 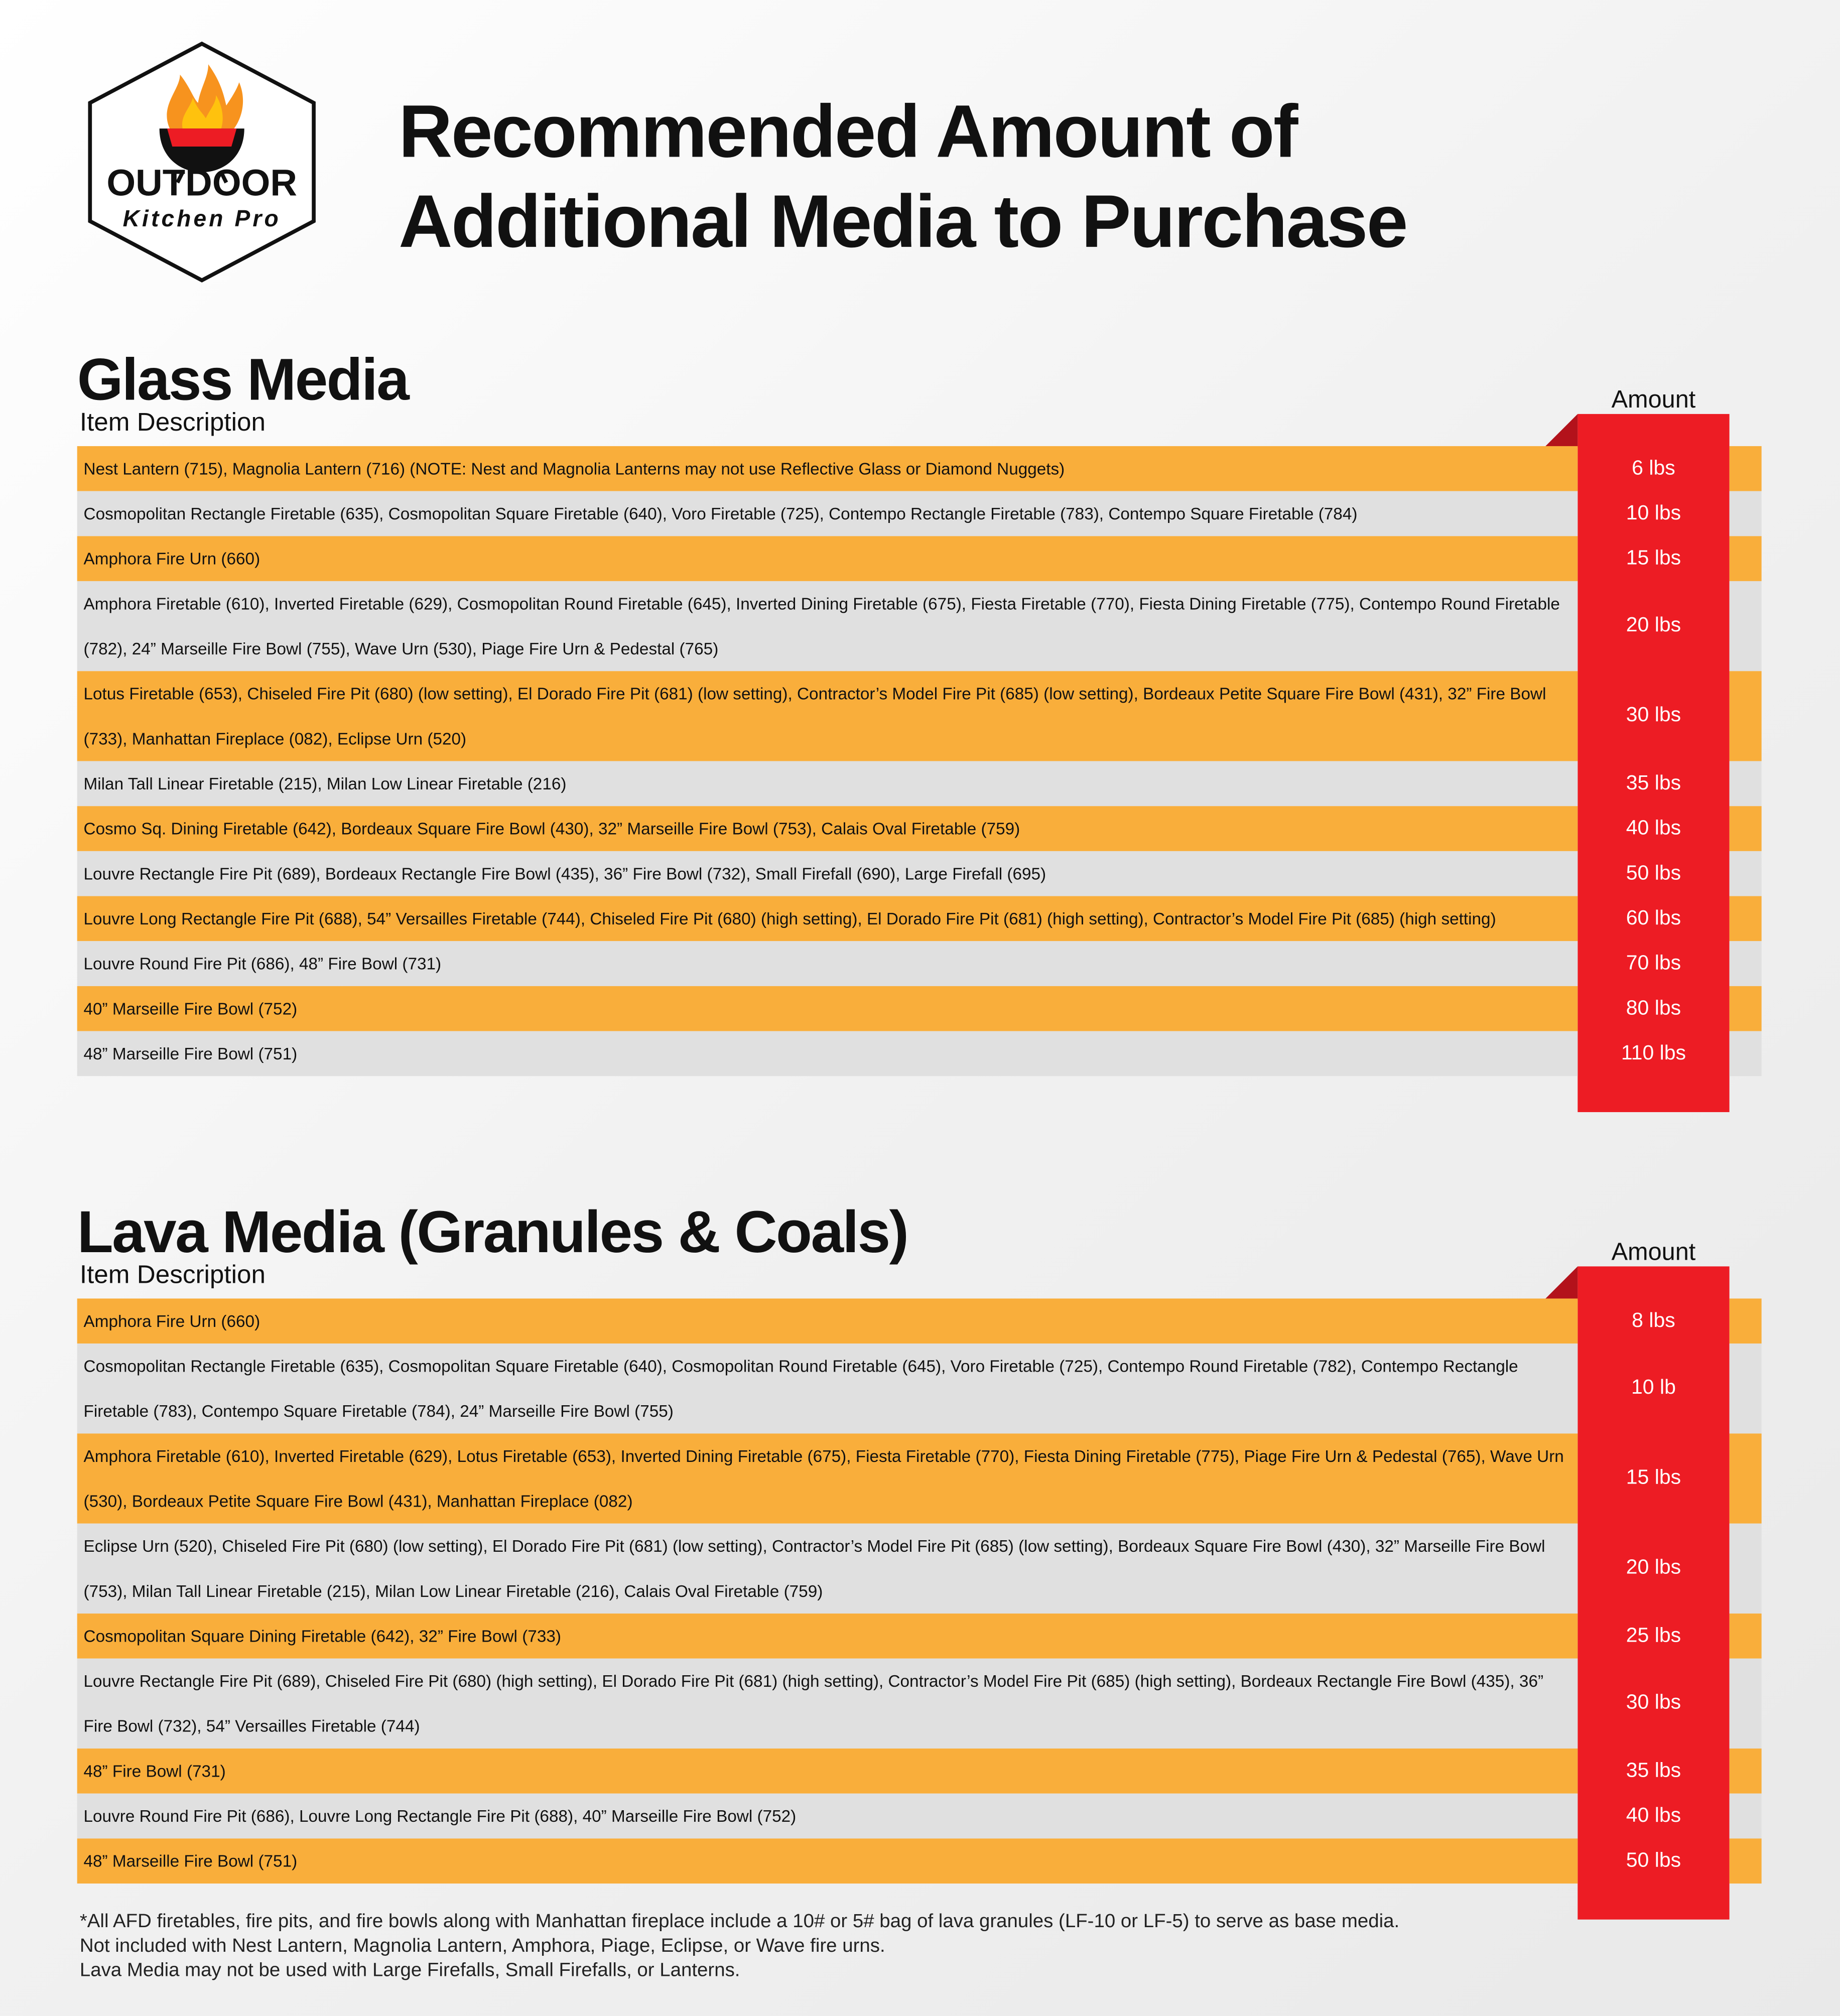 I want to click on item-description: 40” Marseille Fire Bowl (752), so click(x=827, y=1008).